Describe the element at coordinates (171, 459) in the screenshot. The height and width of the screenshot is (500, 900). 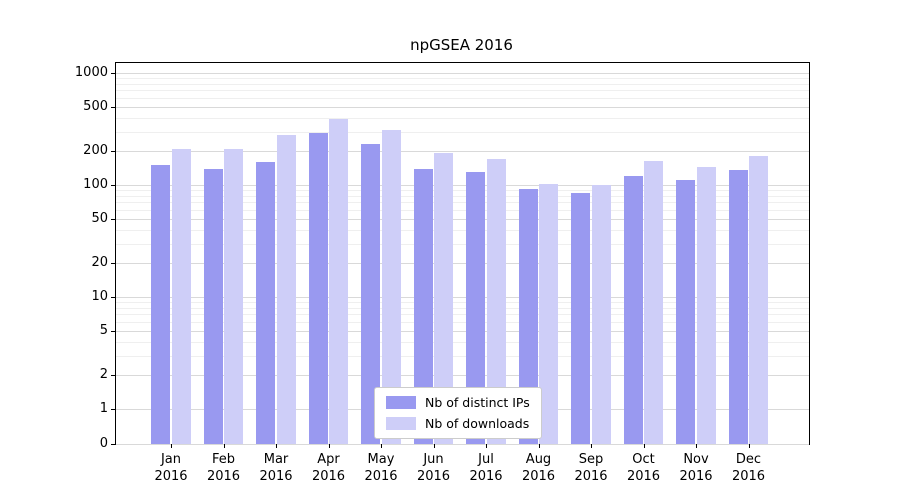
I see `x-tick-month: Jan` at that location.